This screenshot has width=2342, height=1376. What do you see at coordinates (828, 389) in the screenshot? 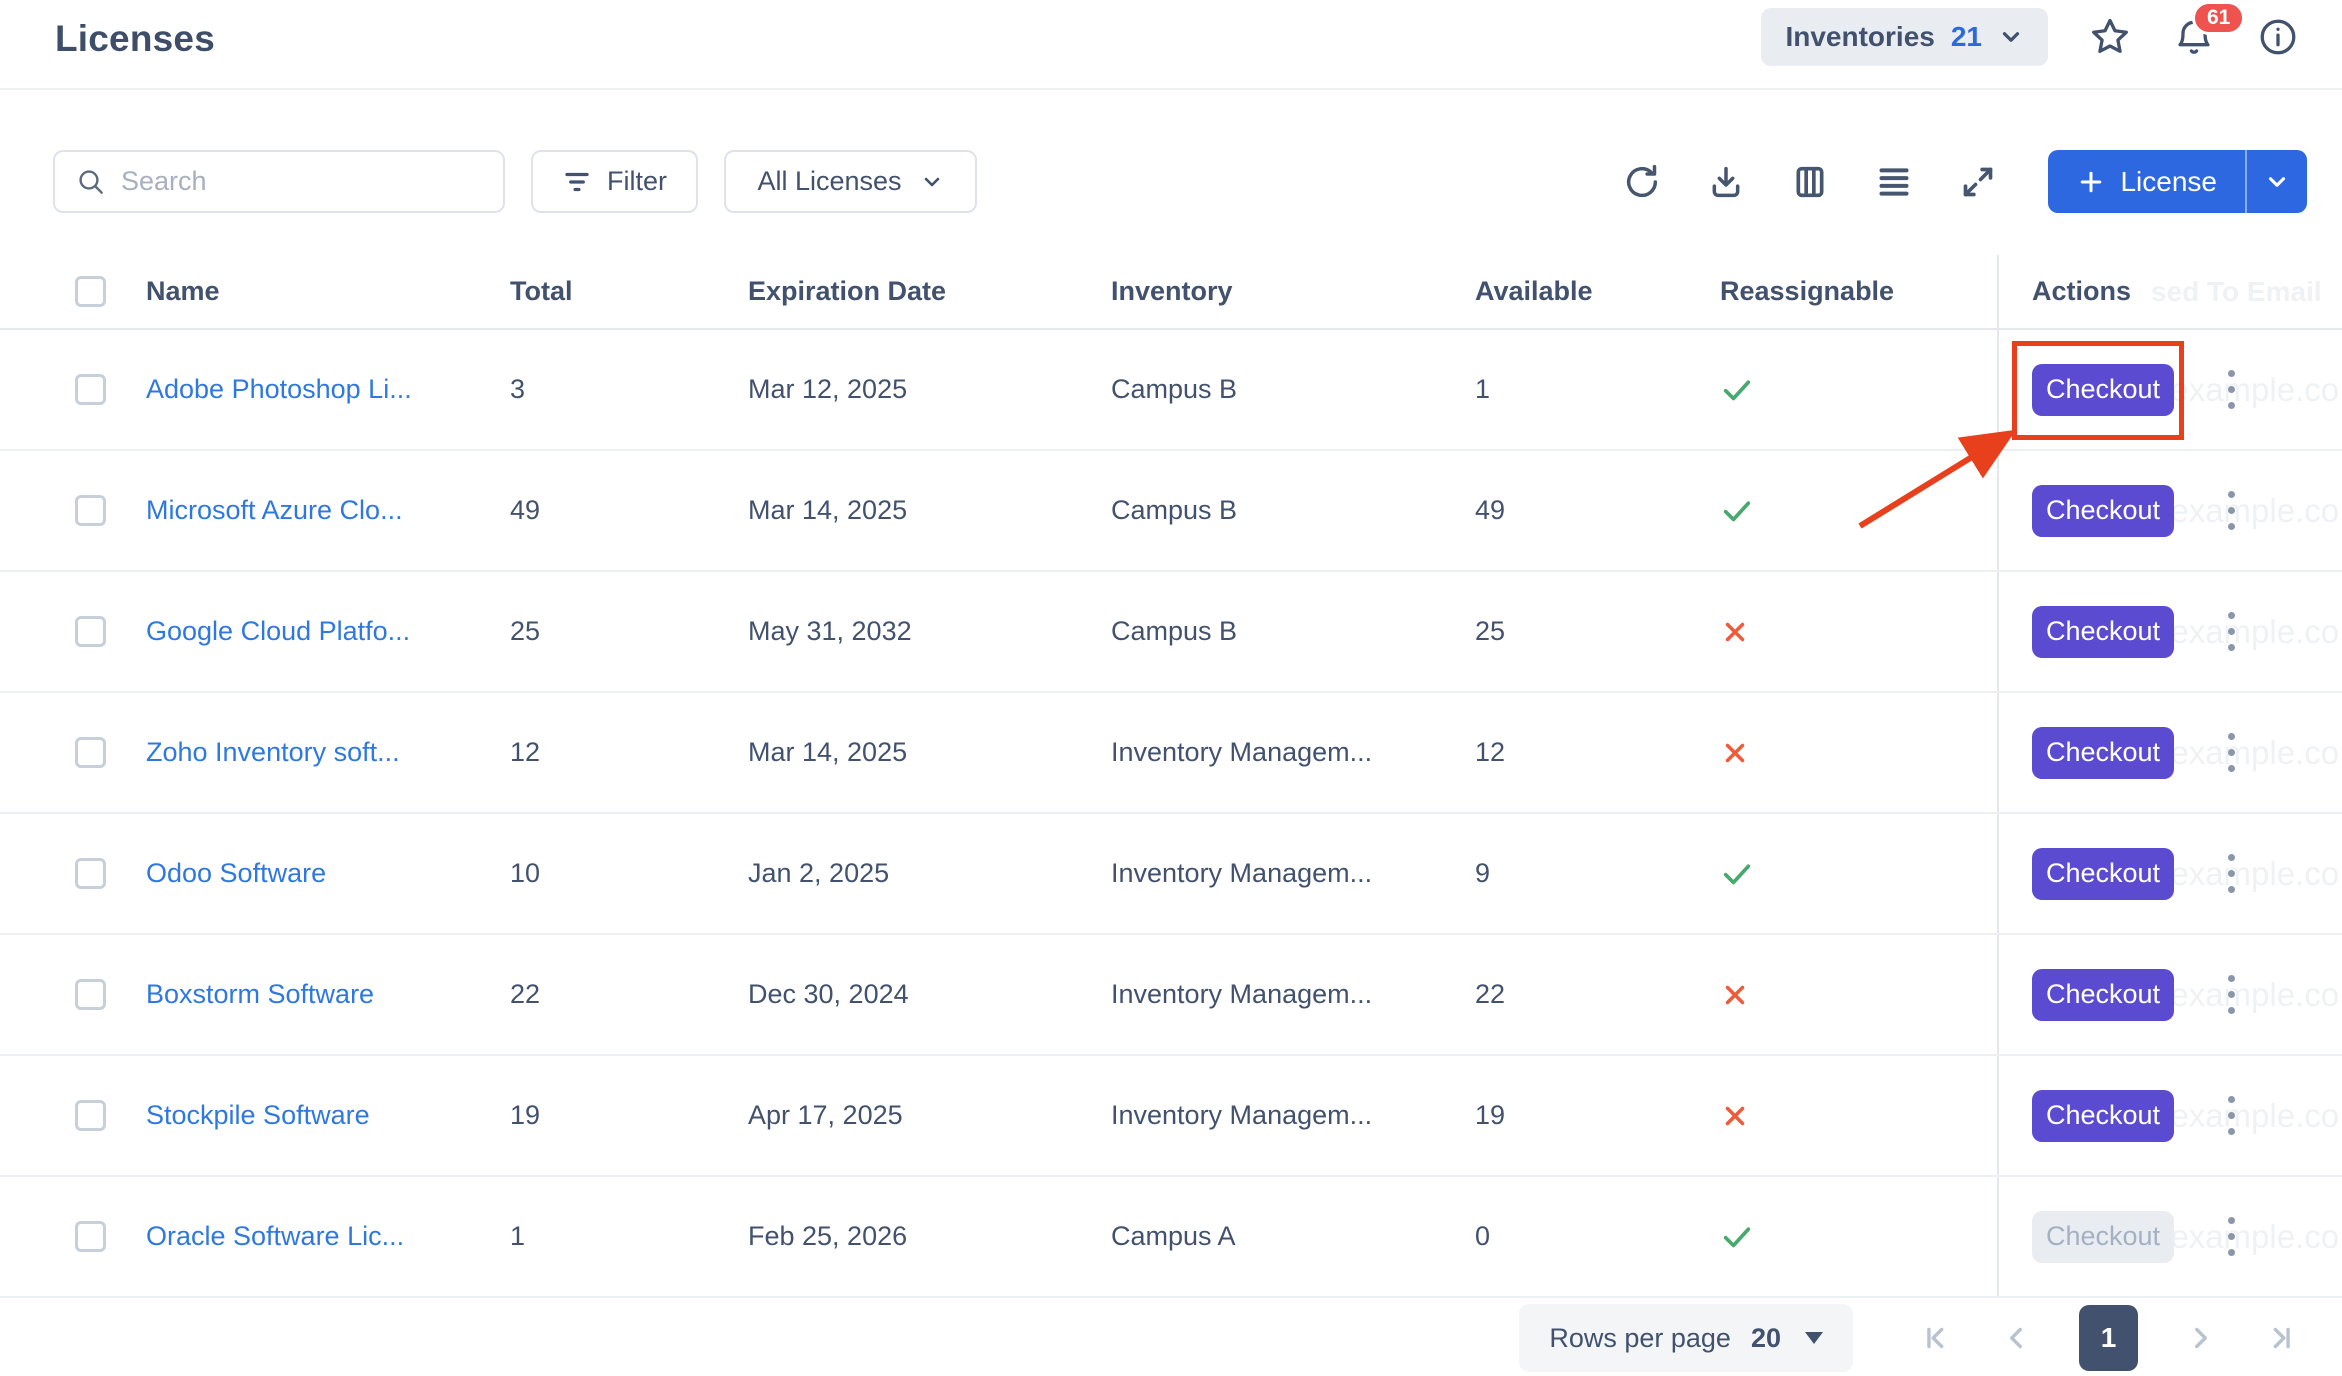
I see `expiration-cell: Mar 12, 2025` at bounding box center [828, 389].